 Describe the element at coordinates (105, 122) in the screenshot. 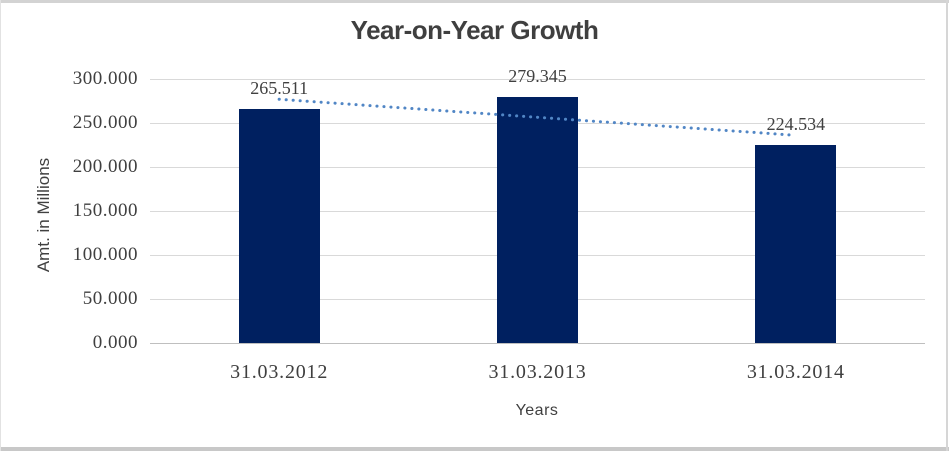

I see `y-tick-label: 250.000` at that location.